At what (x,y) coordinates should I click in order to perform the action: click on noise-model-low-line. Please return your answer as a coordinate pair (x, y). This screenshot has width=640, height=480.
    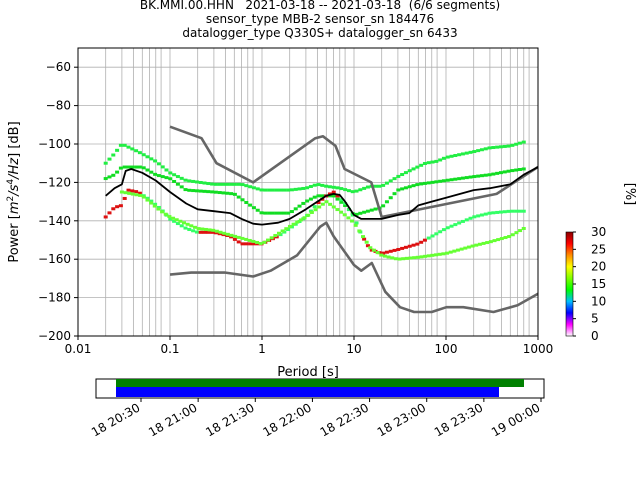
    Looking at the image, I should click on (353, 267).